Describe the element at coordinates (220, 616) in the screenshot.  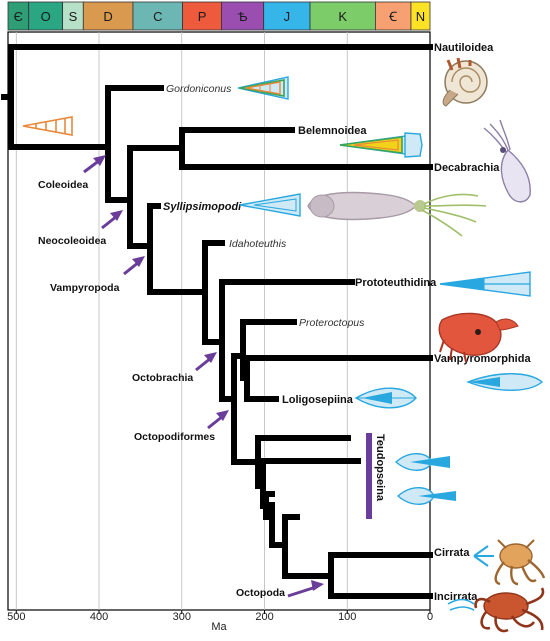
I see `x-axis: 500 400 300 200 100 0` at that location.